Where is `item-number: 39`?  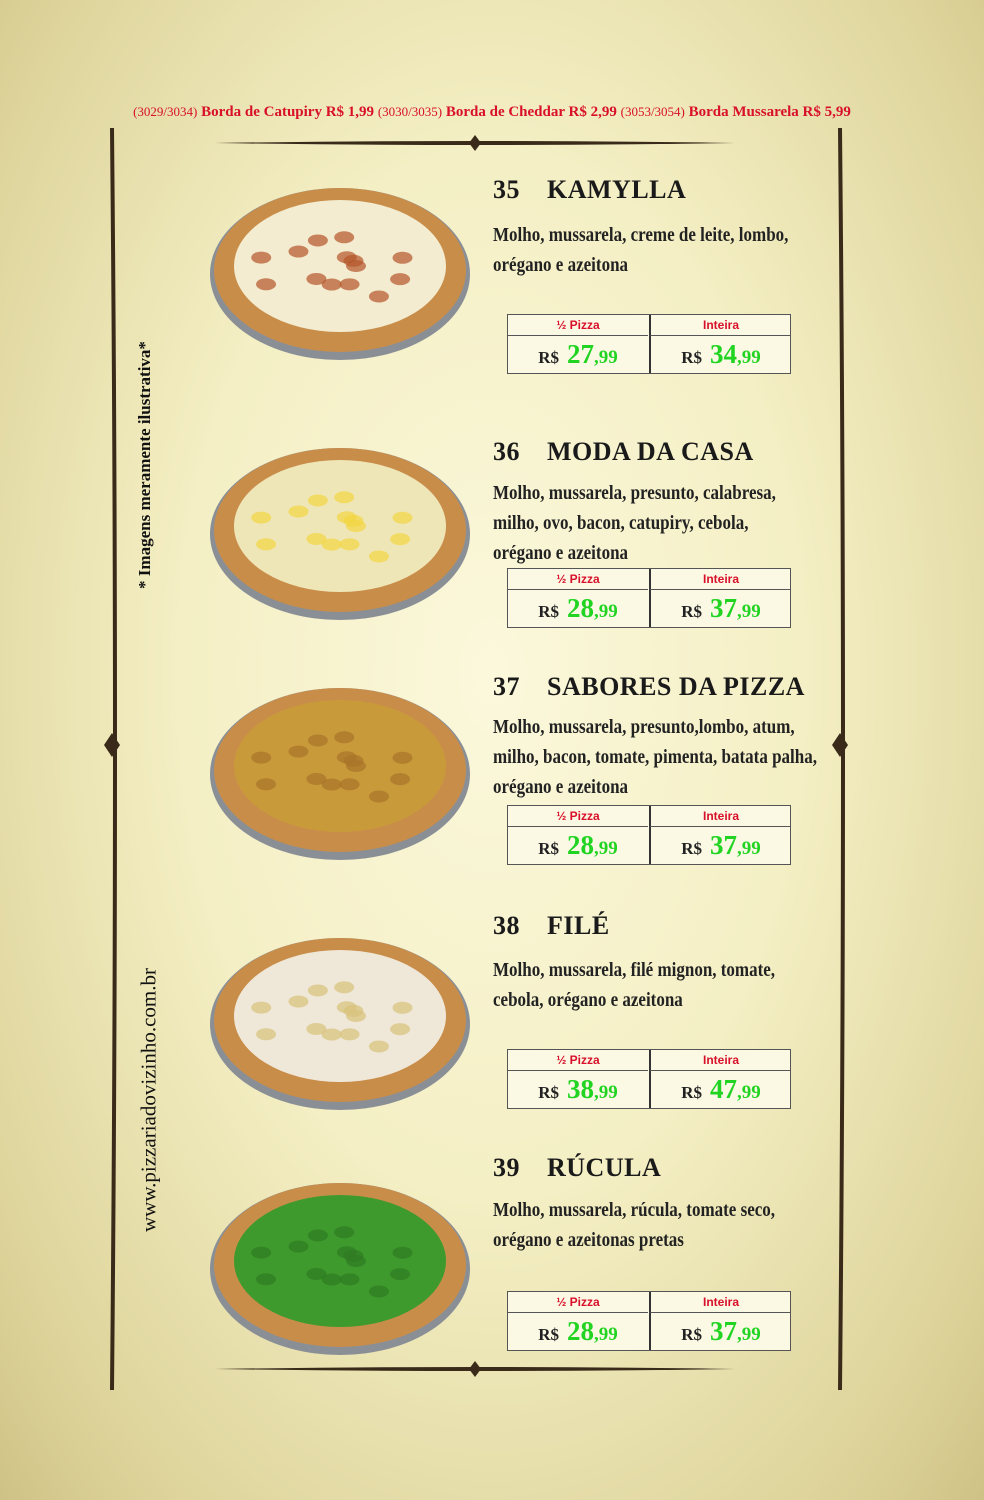 item-number: 39 is located at coordinates (506, 1167).